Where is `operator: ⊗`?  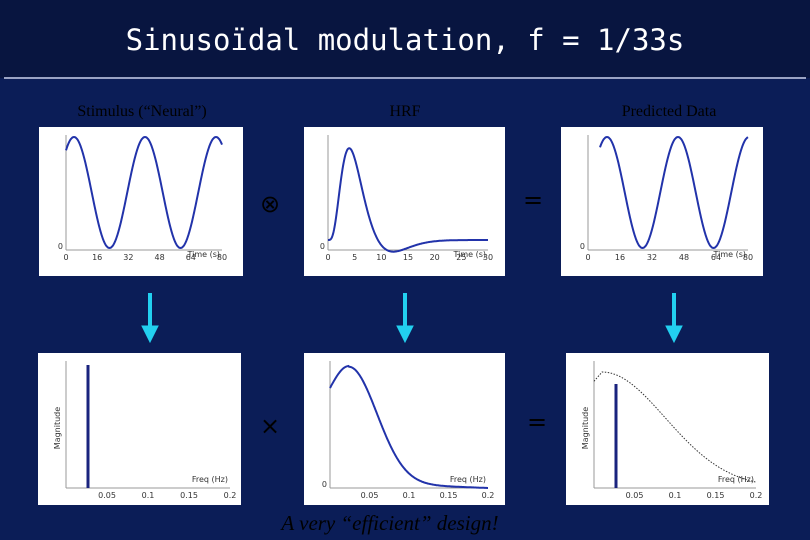 operator: ⊗ is located at coordinates (270, 204).